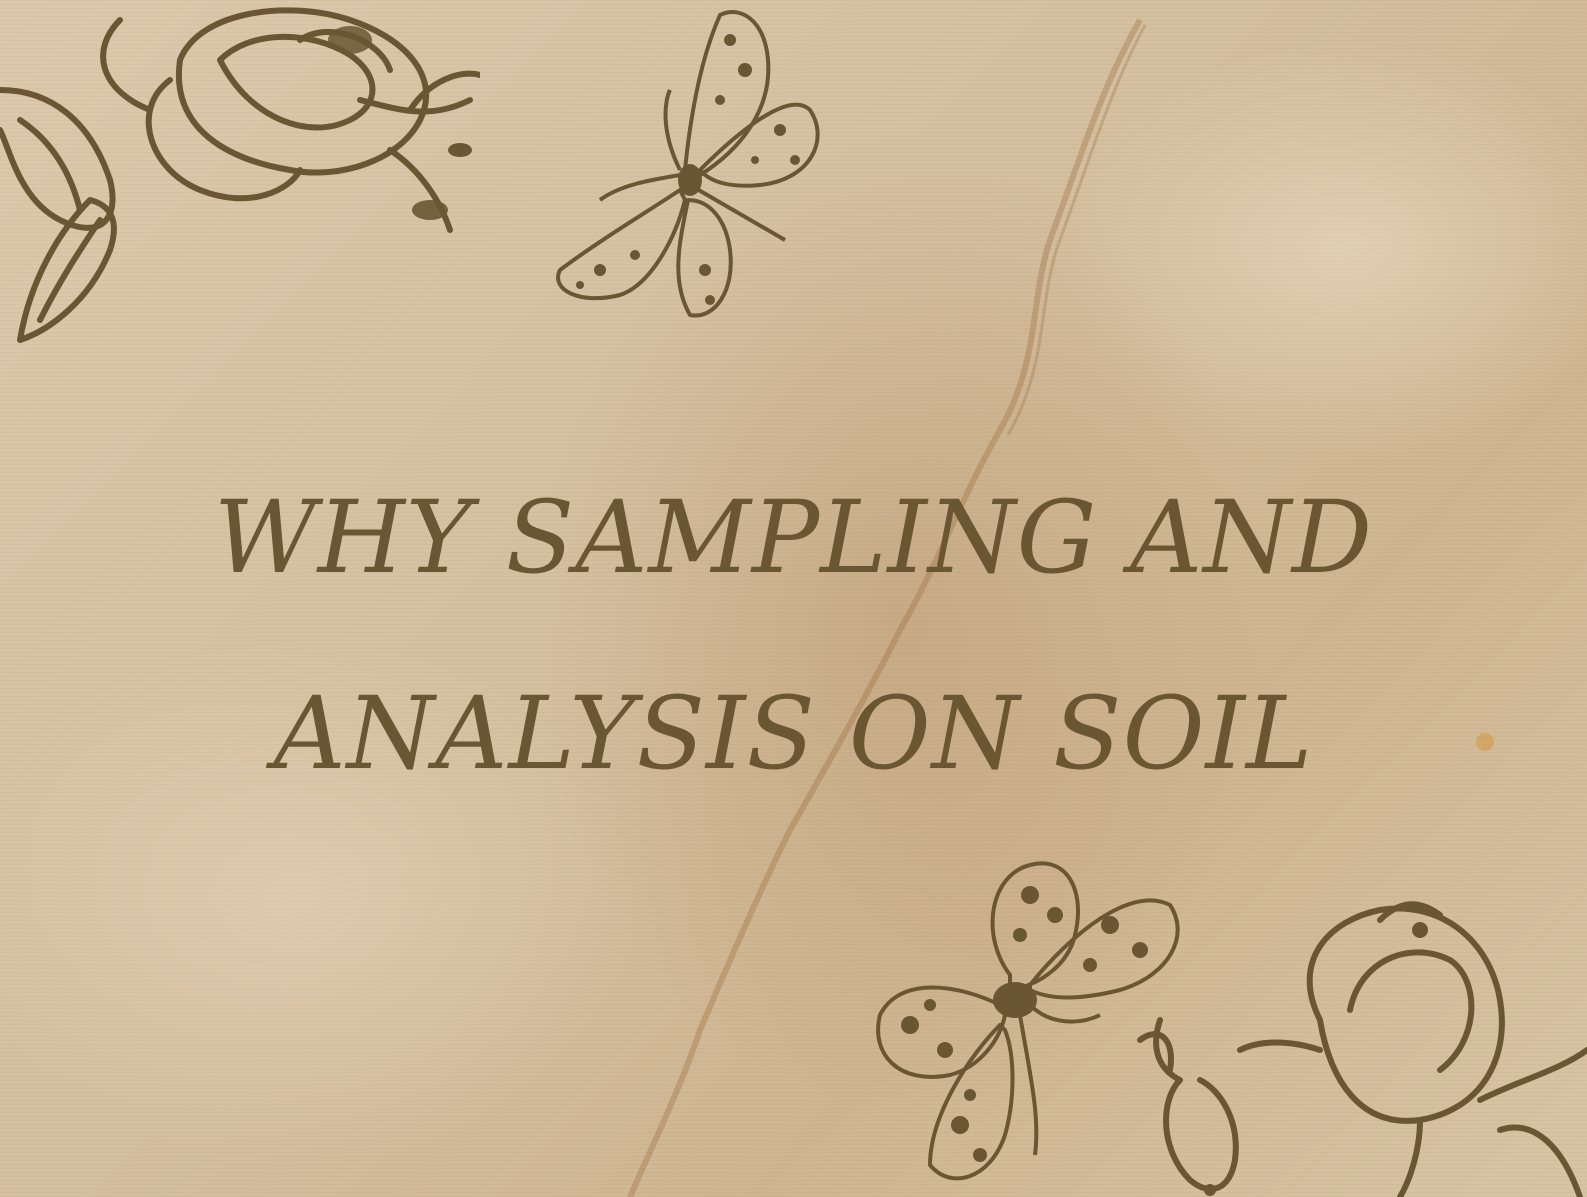 The image size is (1587, 1197). What do you see at coordinates (1028, 1021) in the screenshot?
I see `butterfly-illustration` at bounding box center [1028, 1021].